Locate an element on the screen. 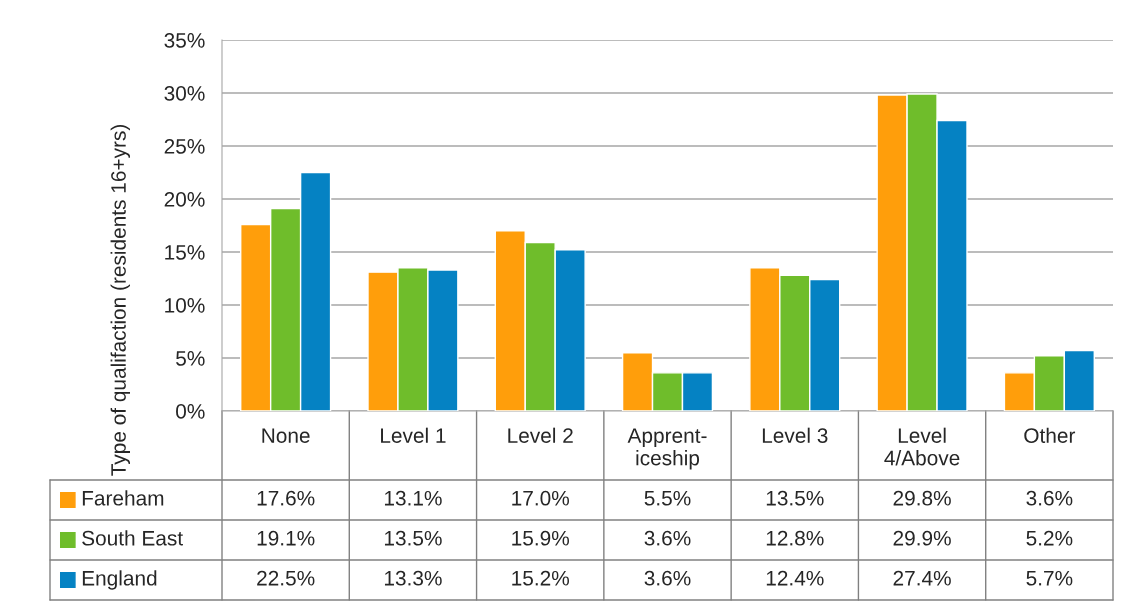 This screenshot has width=1133, height=609. y-tick-label: 30% is located at coordinates (184, 93).